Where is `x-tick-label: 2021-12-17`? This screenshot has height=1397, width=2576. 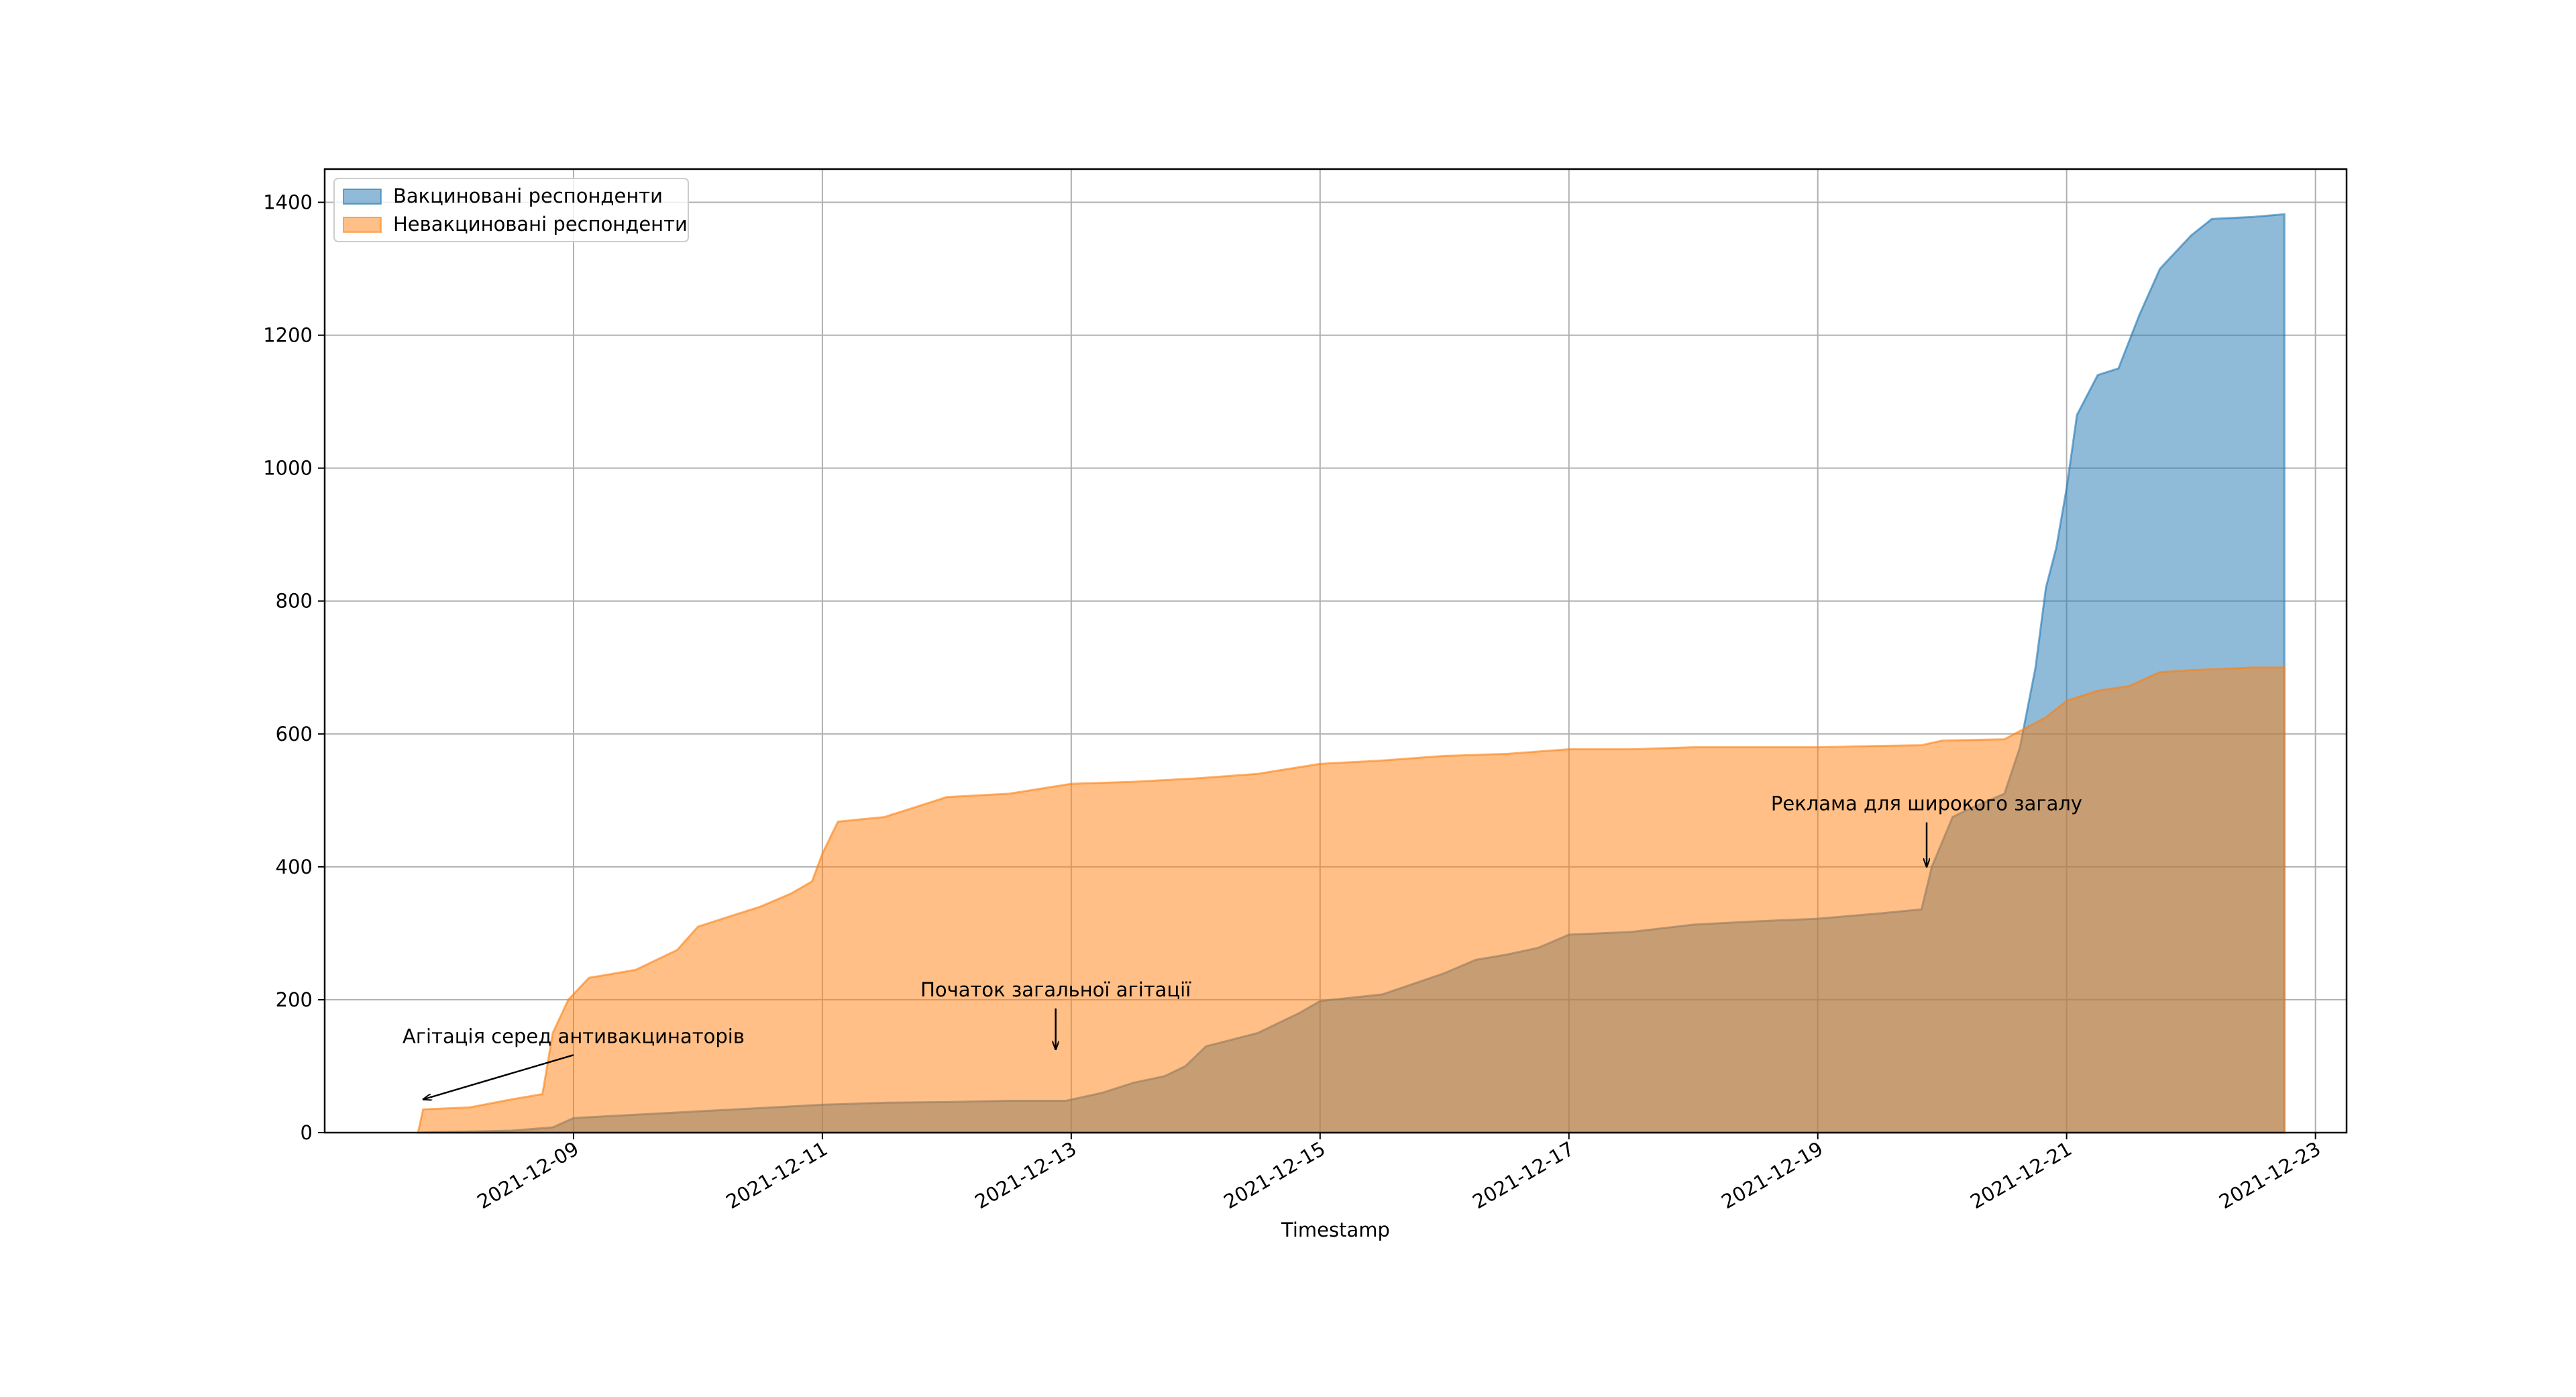
x-tick-label: 2021-12-17 is located at coordinates (1523, 1176).